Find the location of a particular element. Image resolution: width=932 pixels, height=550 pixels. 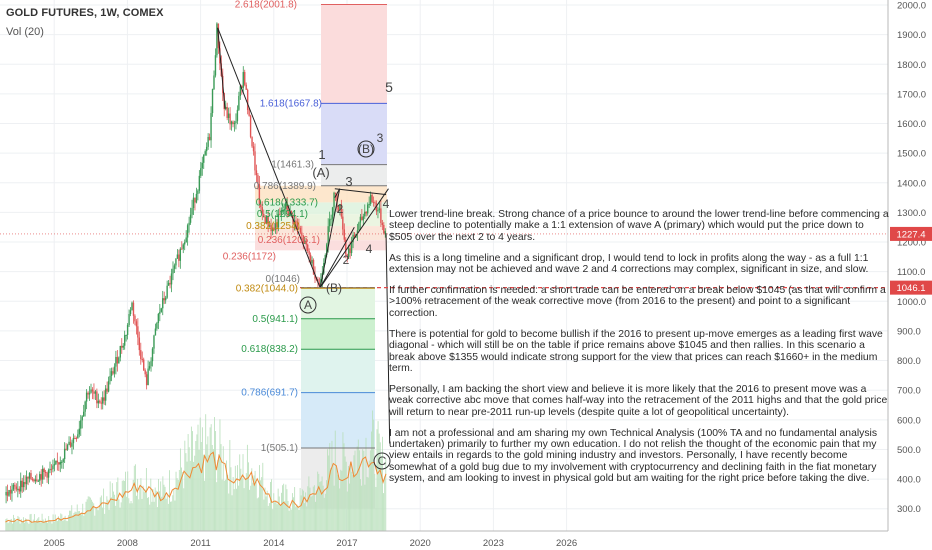

fib-level-label: 0.5(941.1) is located at coordinates (275, 319).